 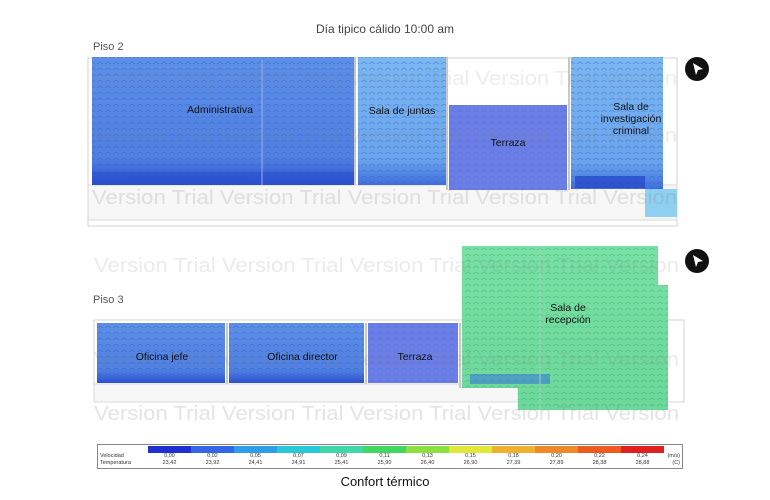 I want to click on floor2-corridor, so click(x=382, y=202).